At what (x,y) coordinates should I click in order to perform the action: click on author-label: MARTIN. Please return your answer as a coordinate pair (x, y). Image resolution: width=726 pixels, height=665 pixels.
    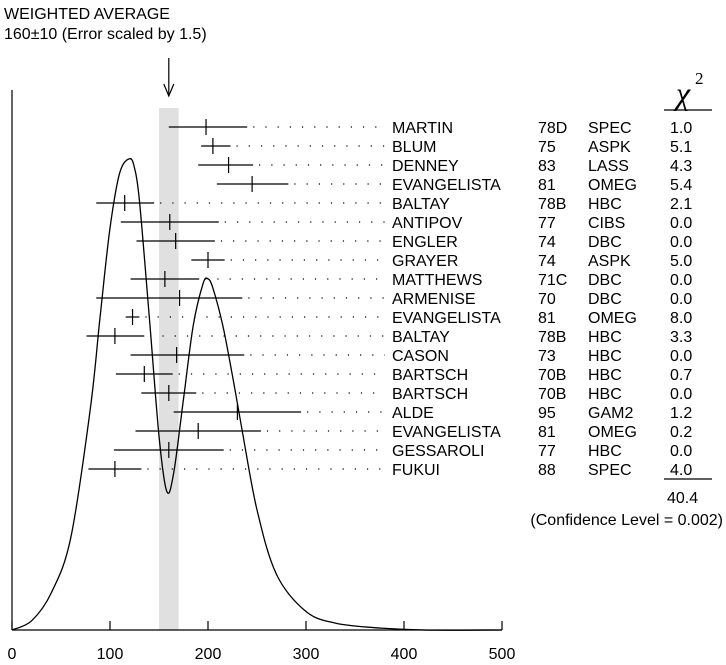
    Looking at the image, I should click on (422, 128).